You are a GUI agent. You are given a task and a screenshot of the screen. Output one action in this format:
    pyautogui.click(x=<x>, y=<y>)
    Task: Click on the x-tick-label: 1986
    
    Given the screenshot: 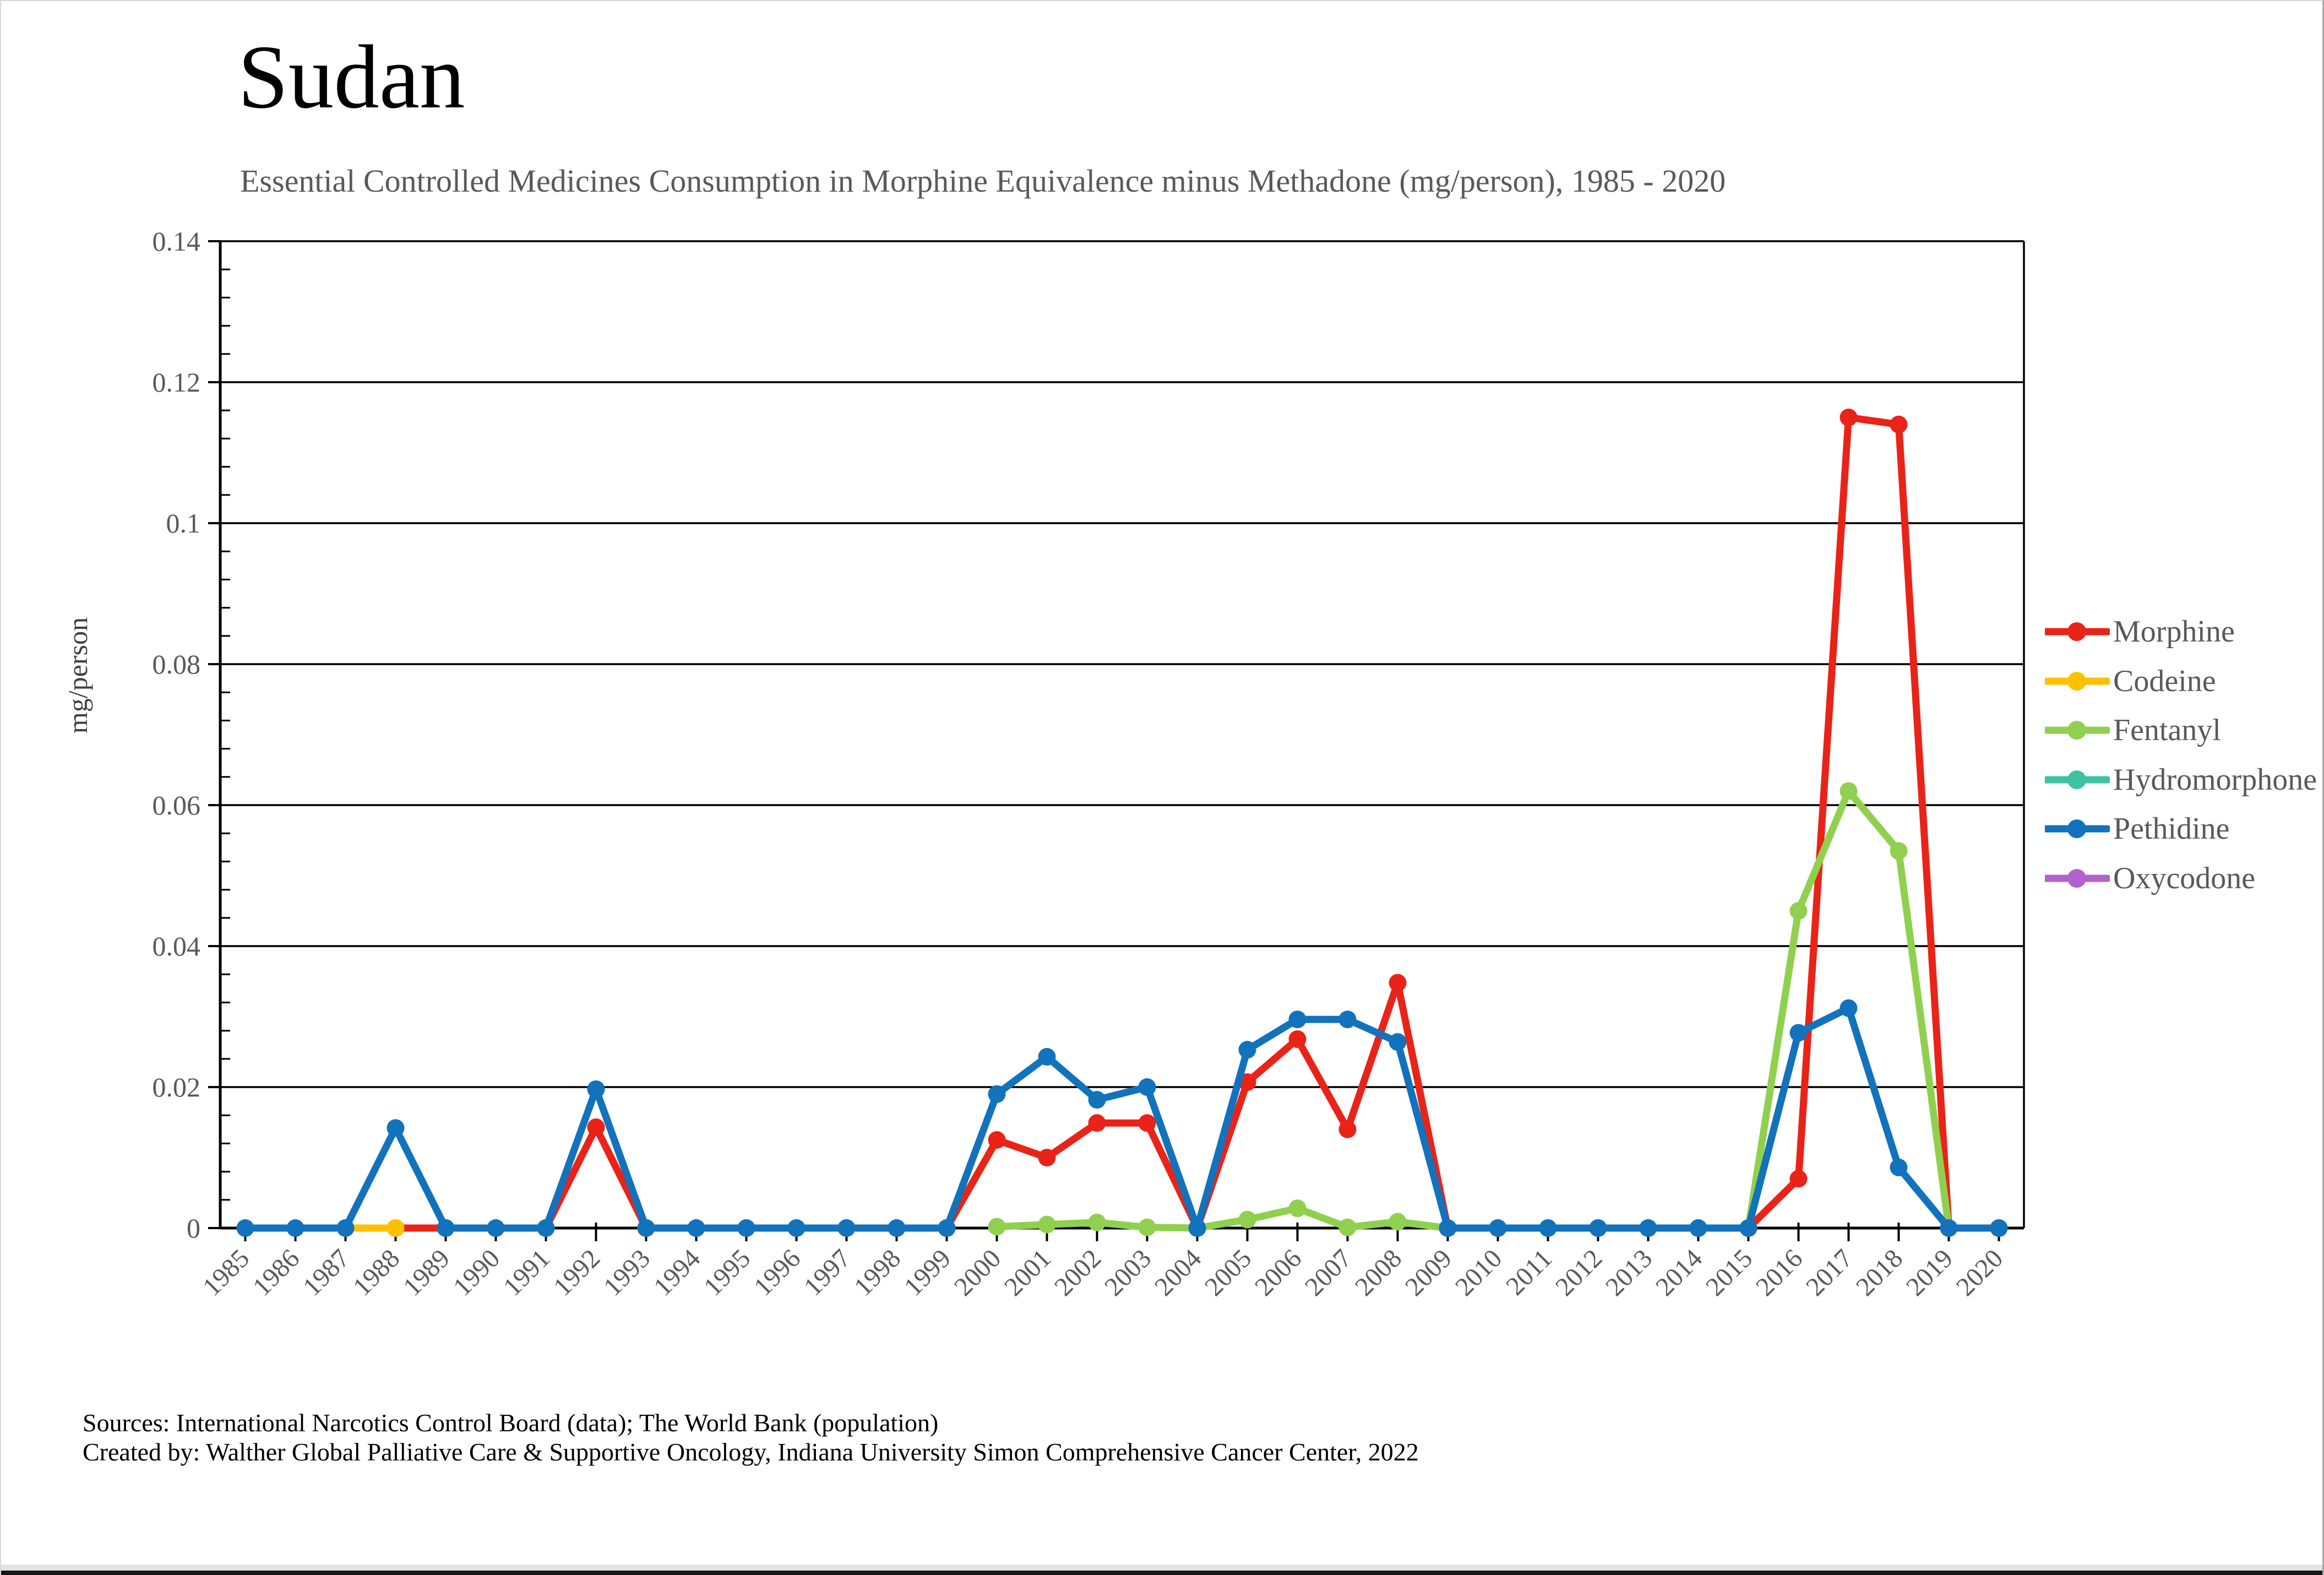 What is the action you would take?
    pyautogui.click(x=276, y=1272)
    